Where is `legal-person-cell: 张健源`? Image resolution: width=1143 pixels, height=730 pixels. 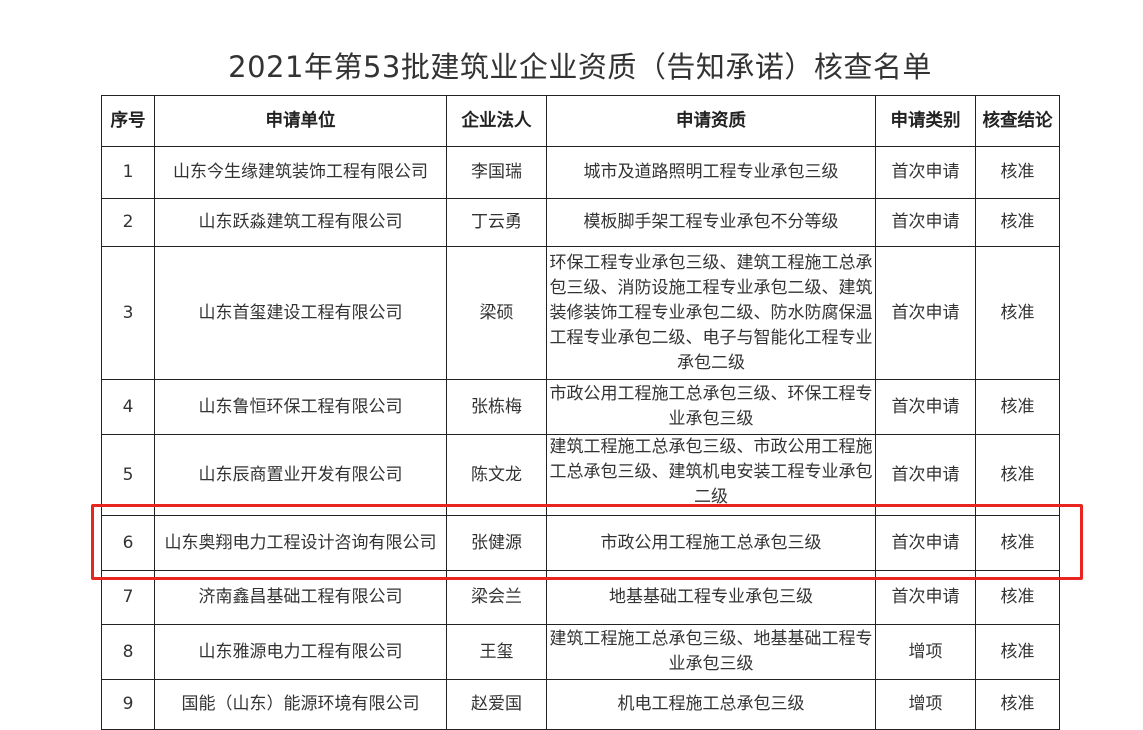 legal-person-cell: 张健源 is located at coordinates (496, 543).